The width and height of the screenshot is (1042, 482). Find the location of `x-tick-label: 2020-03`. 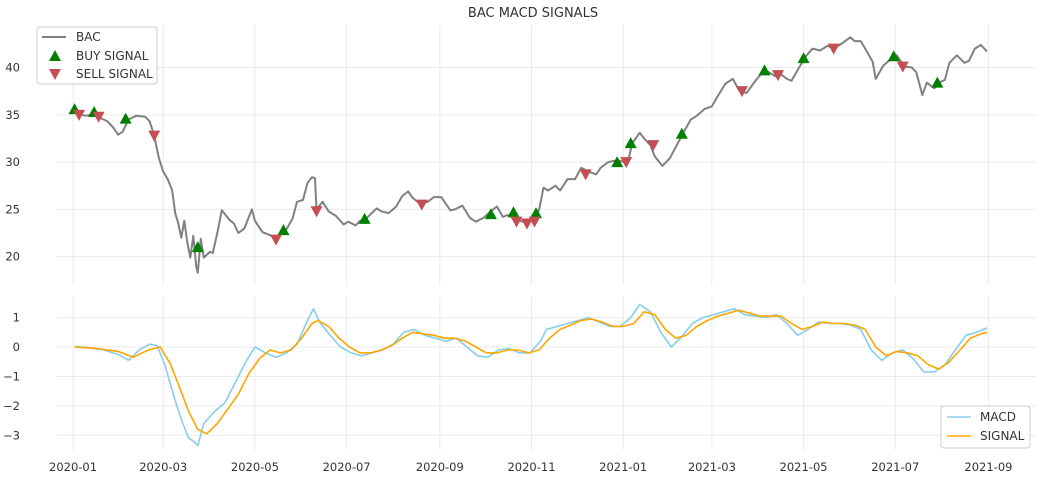

x-tick-label: 2020-03 is located at coordinates (163, 467).